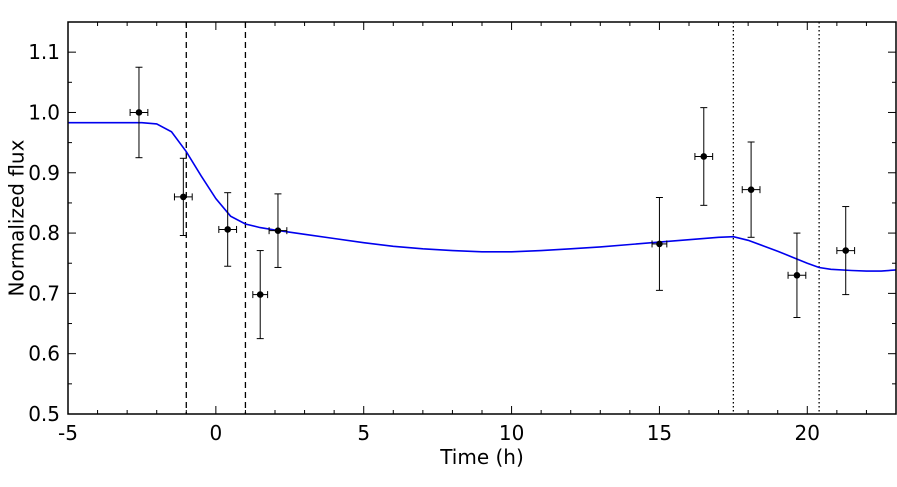 This screenshot has width=897, height=487. I want to click on y-tick-label: 0.7, so click(44, 293).